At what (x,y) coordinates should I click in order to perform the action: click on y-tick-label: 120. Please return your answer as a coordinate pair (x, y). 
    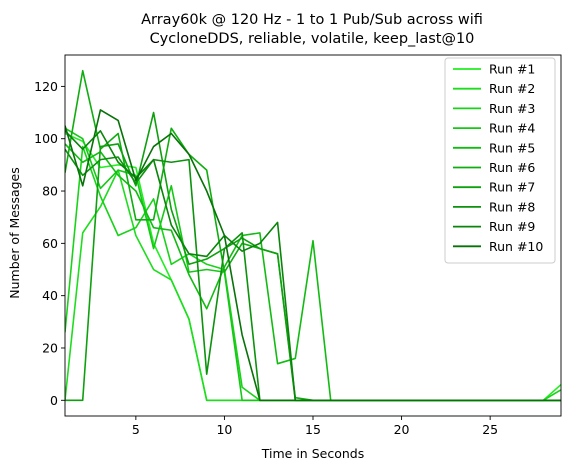
    Looking at the image, I should click on (46, 86).